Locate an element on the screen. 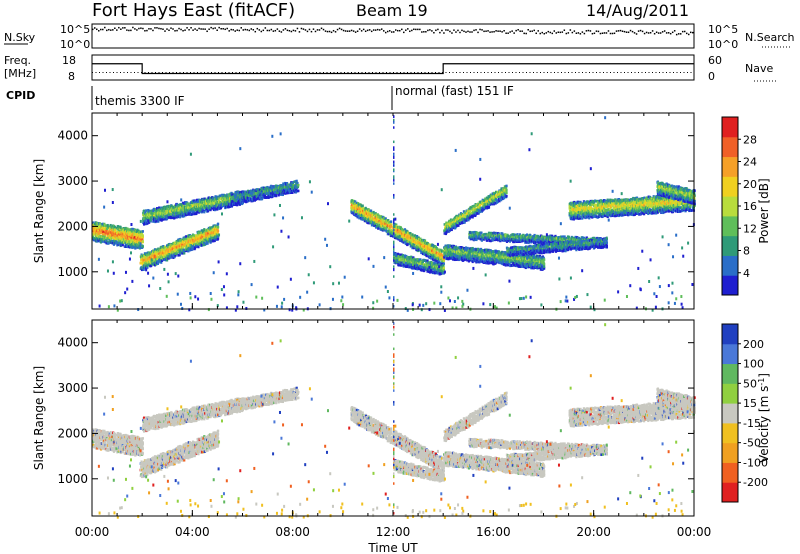  noise-tick-low: 10^0 is located at coordinates (75, 44).